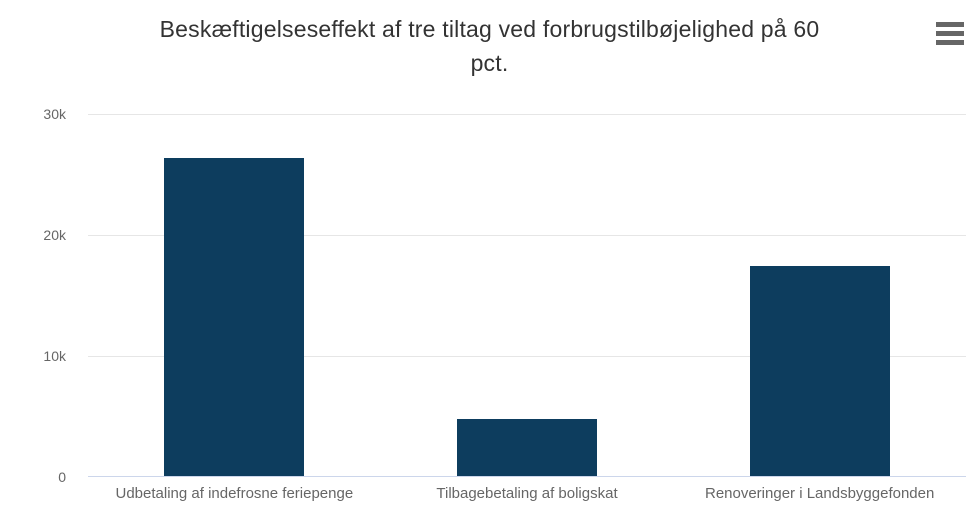 Image resolution: width=979 pixels, height=531 pixels. I want to click on x-axis-category-label: Udbetaling af indefrosne feriepenge, so click(234, 493).